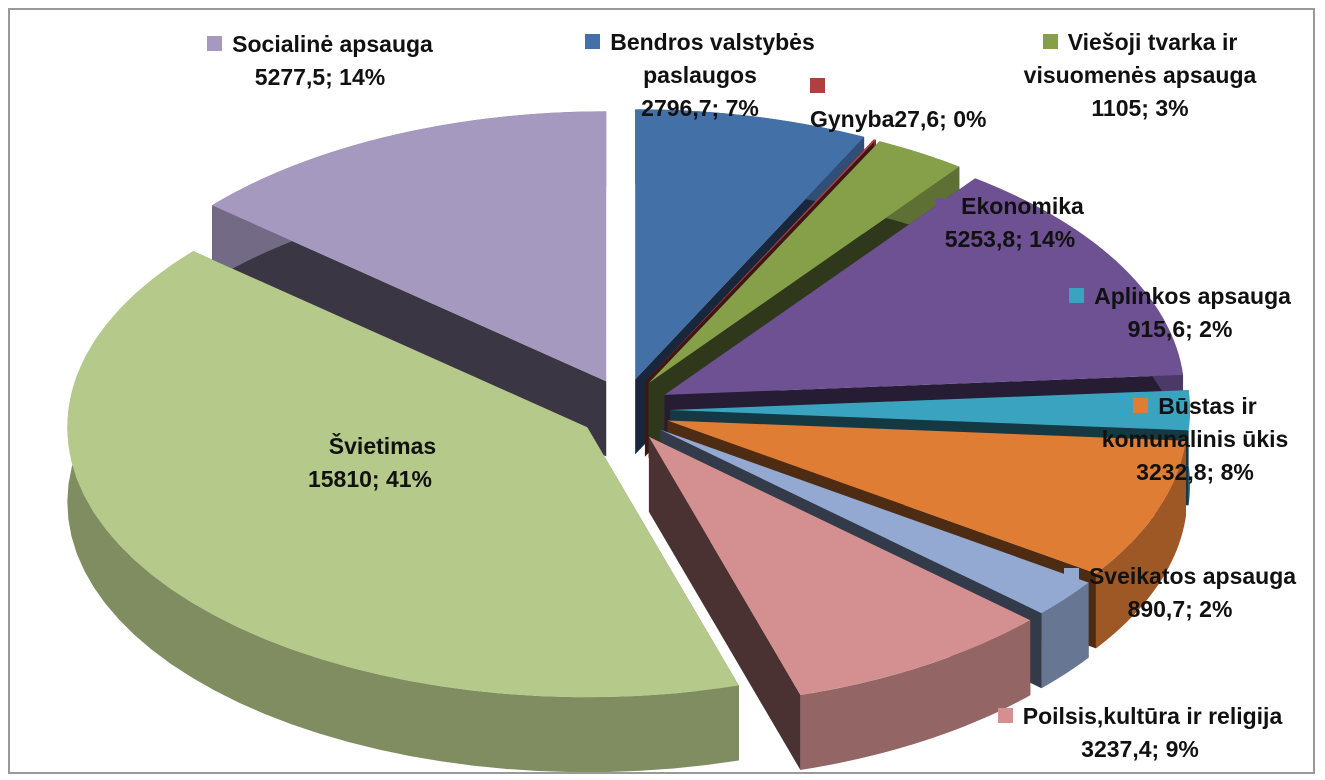 The height and width of the screenshot is (780, 1325). What do you see at coordinates (1176, 593) in the screenshot?
I see `data-label: Sveikatos apsauga 890,7; 2%` at bounding box center [1176, 593].